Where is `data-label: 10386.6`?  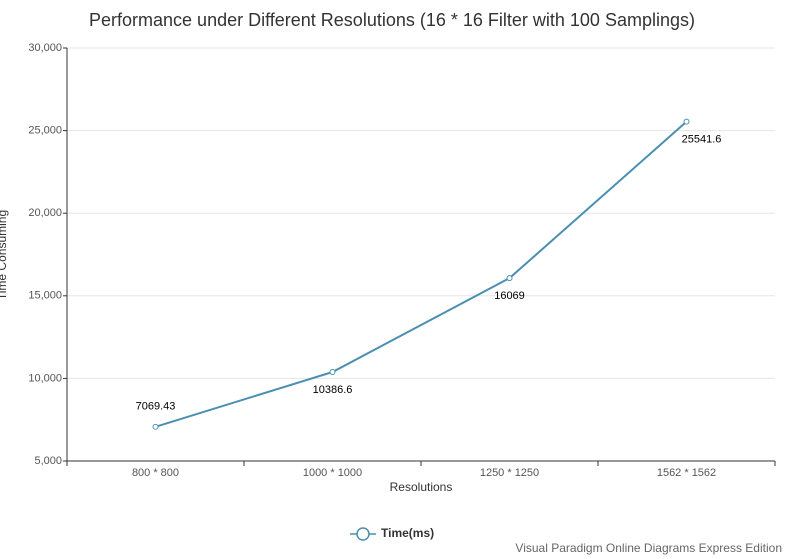
data-label: 10386.6 is located at coordinates (333, 390).